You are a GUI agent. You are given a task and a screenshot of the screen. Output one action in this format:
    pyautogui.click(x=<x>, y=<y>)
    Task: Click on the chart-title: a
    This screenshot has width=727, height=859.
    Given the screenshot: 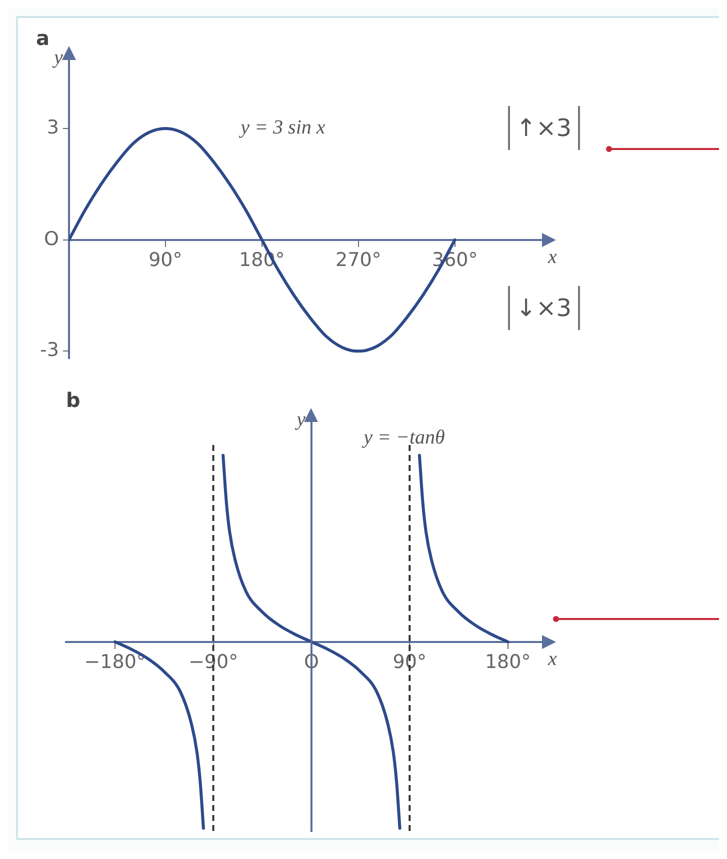 What is the action you would take?
    pyautogui.click(x=43, y=38)
    